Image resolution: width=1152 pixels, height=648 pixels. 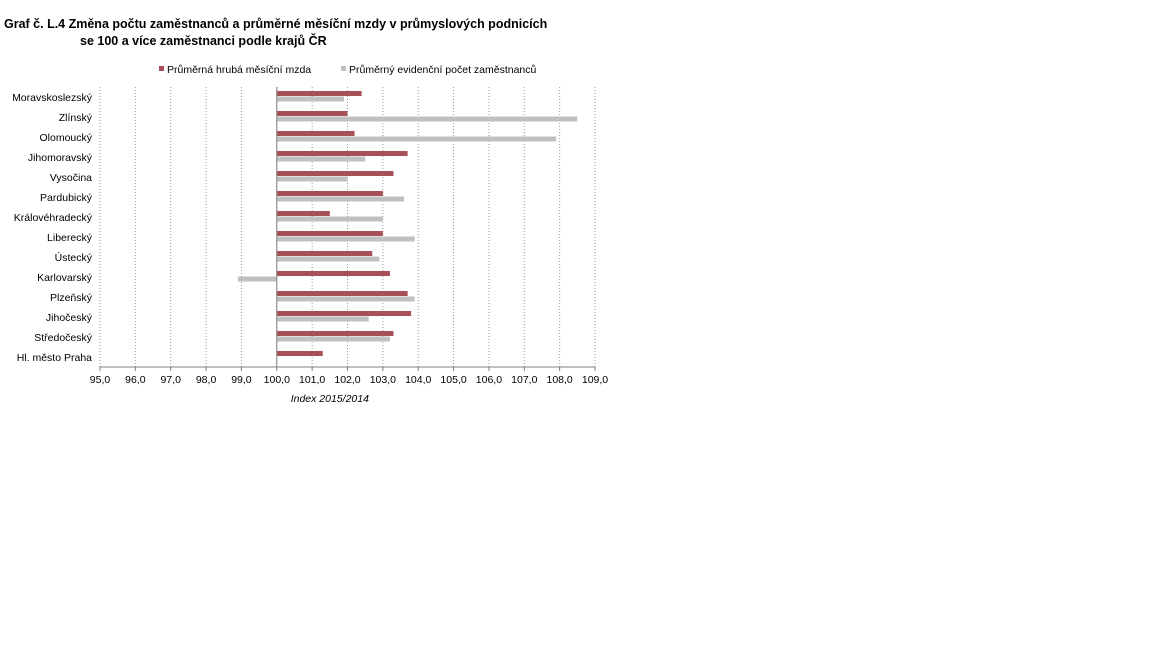 What do you see at coordinates (347, 380) in the screenshot?
I see `x-tick-label: 102,0` at bounding box center [347, 380].